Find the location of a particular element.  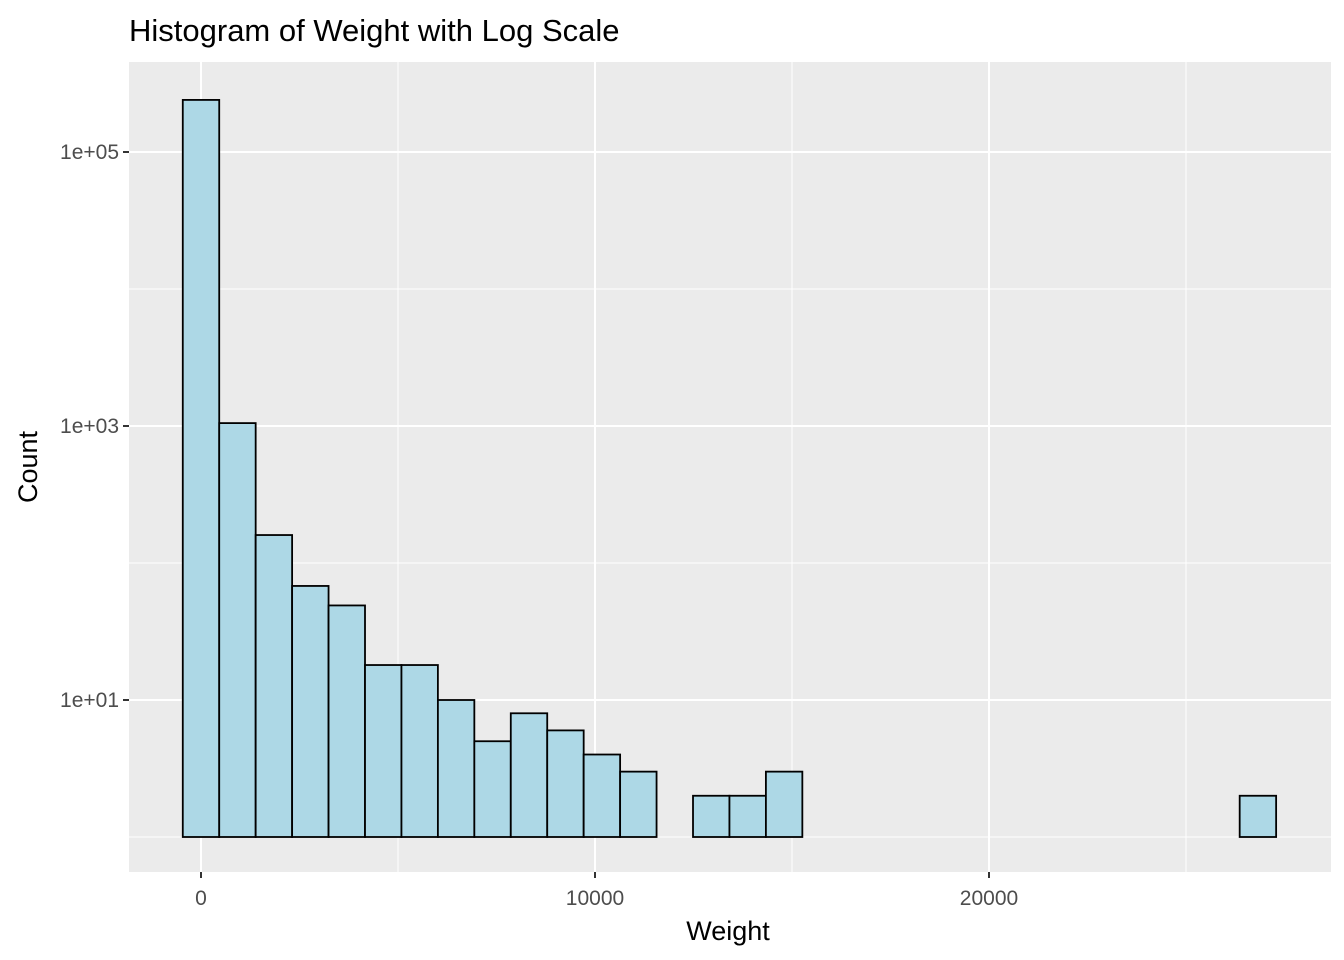

x-tick-label: 20000 is located at coordinates (989, 898).